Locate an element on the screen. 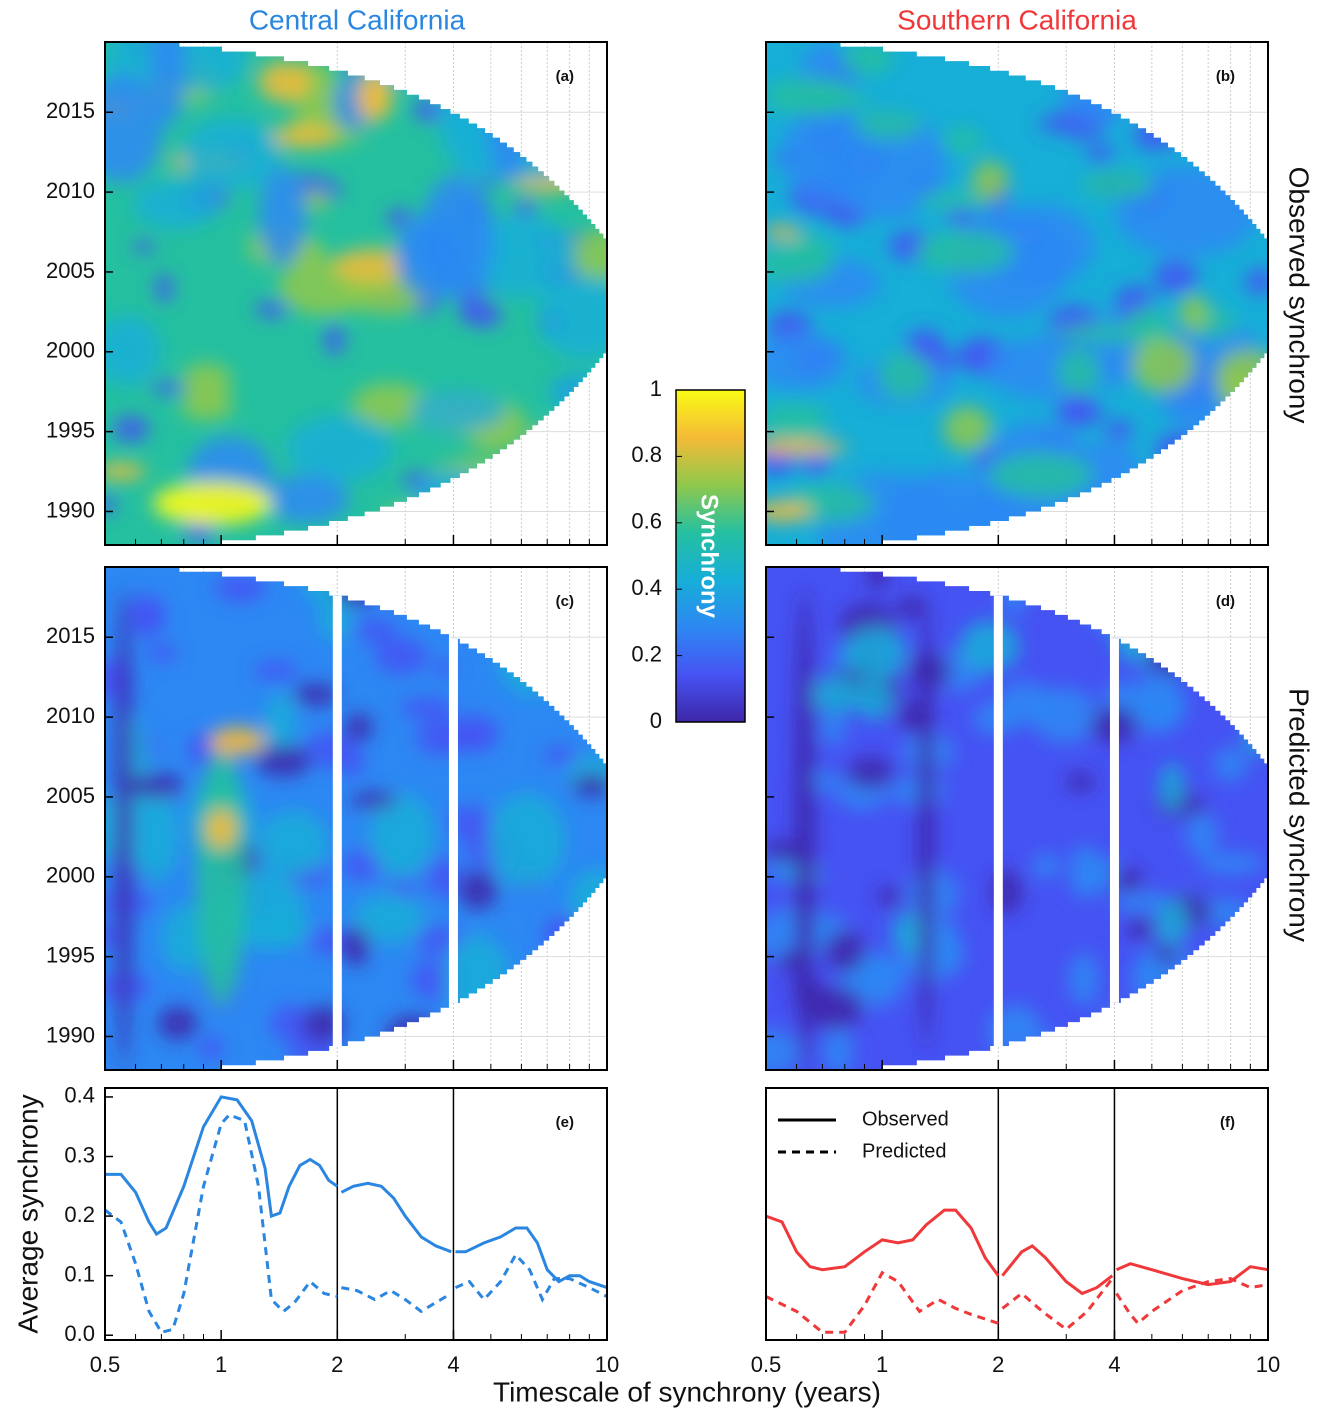 The image size is (1323, 1416). colorbar-tick-label: 0.2 is located at coordinates (646, 653).